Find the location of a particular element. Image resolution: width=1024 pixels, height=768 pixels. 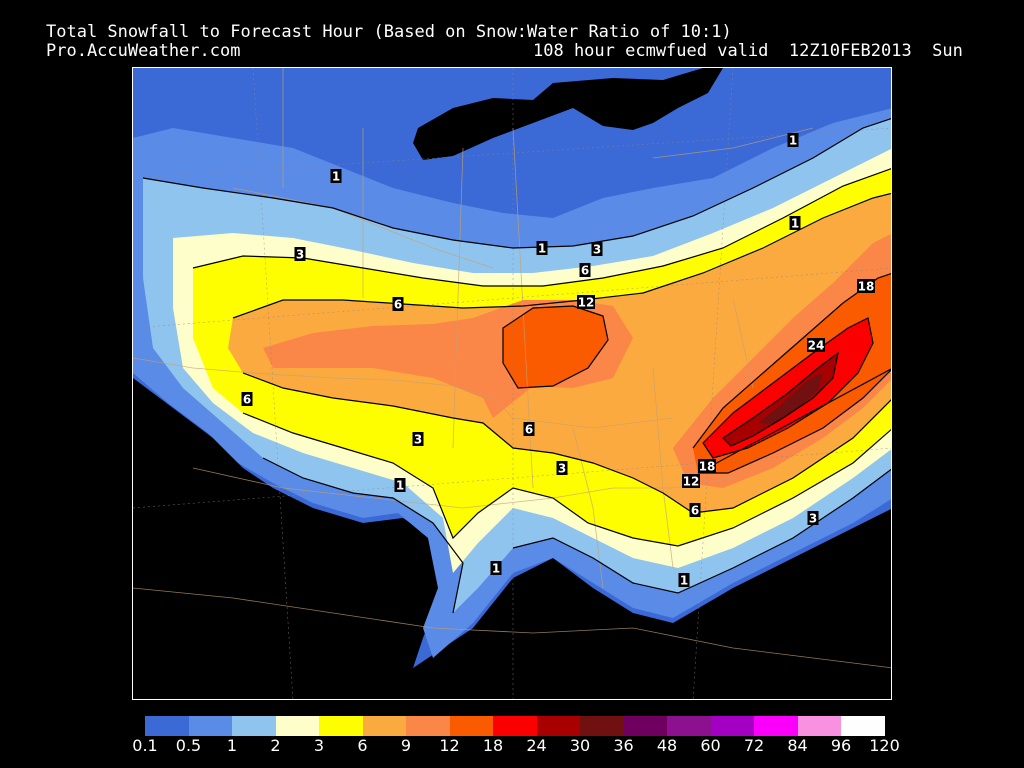

contour-label-3-center: 3 is located at coordinates (597, 249).